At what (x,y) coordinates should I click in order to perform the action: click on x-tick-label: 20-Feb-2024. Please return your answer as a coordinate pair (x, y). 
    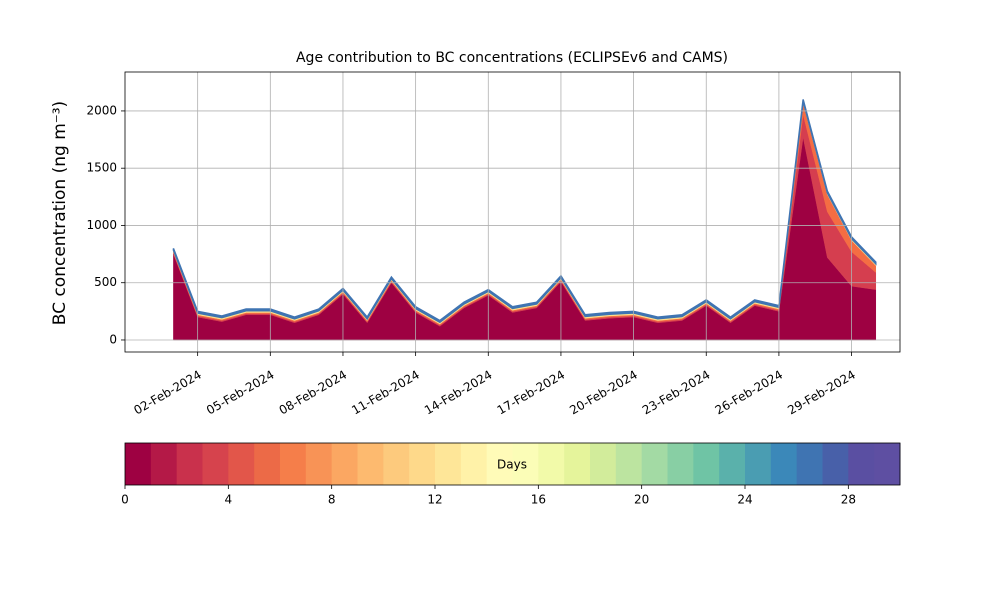
    Looking at the image, I should click on (603, 393).